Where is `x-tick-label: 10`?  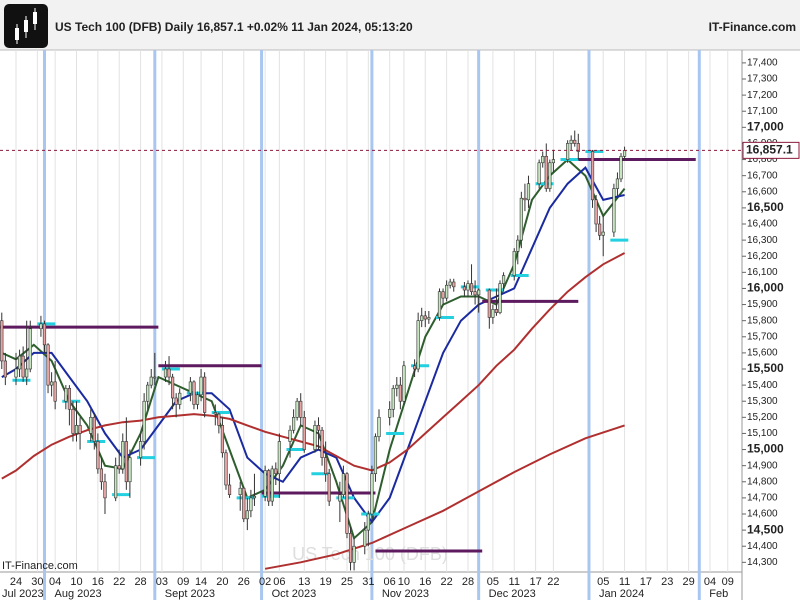
x-tick-label: 10 is located at coordinates (404, 582).